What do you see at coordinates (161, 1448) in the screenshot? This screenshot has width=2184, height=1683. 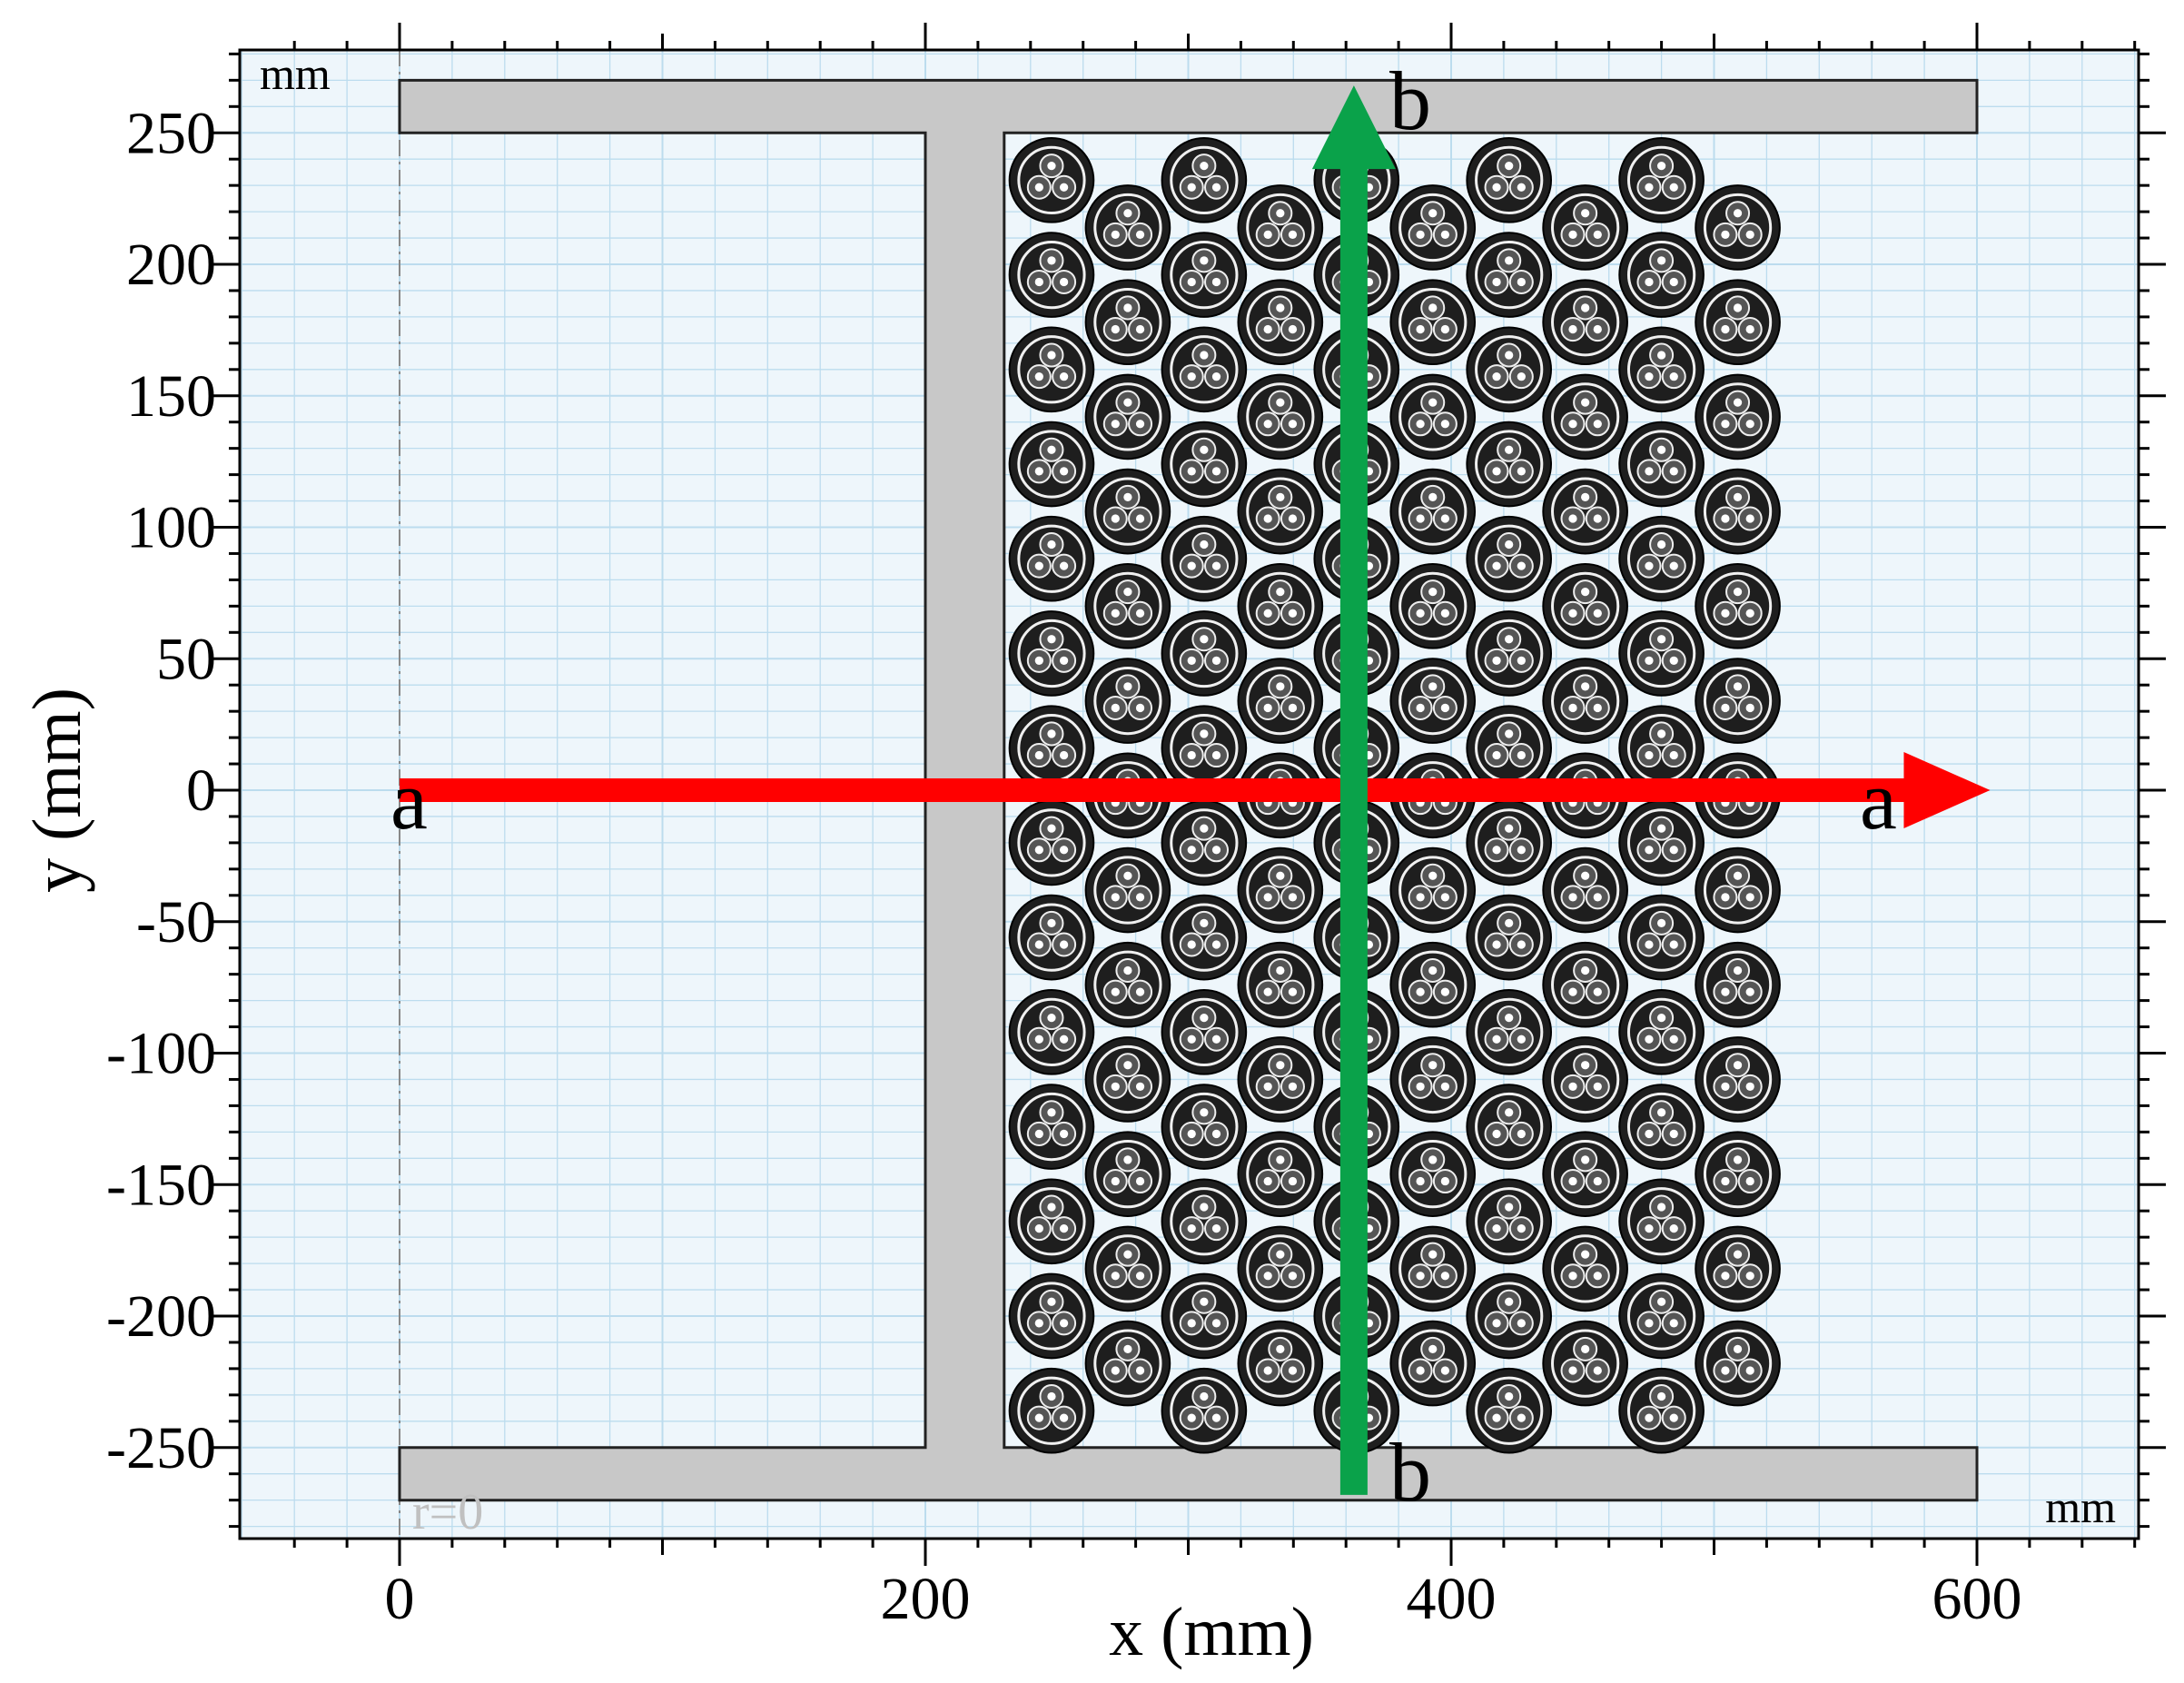 I see `y-tick-label: -250` at bounding box center [161, 1448].